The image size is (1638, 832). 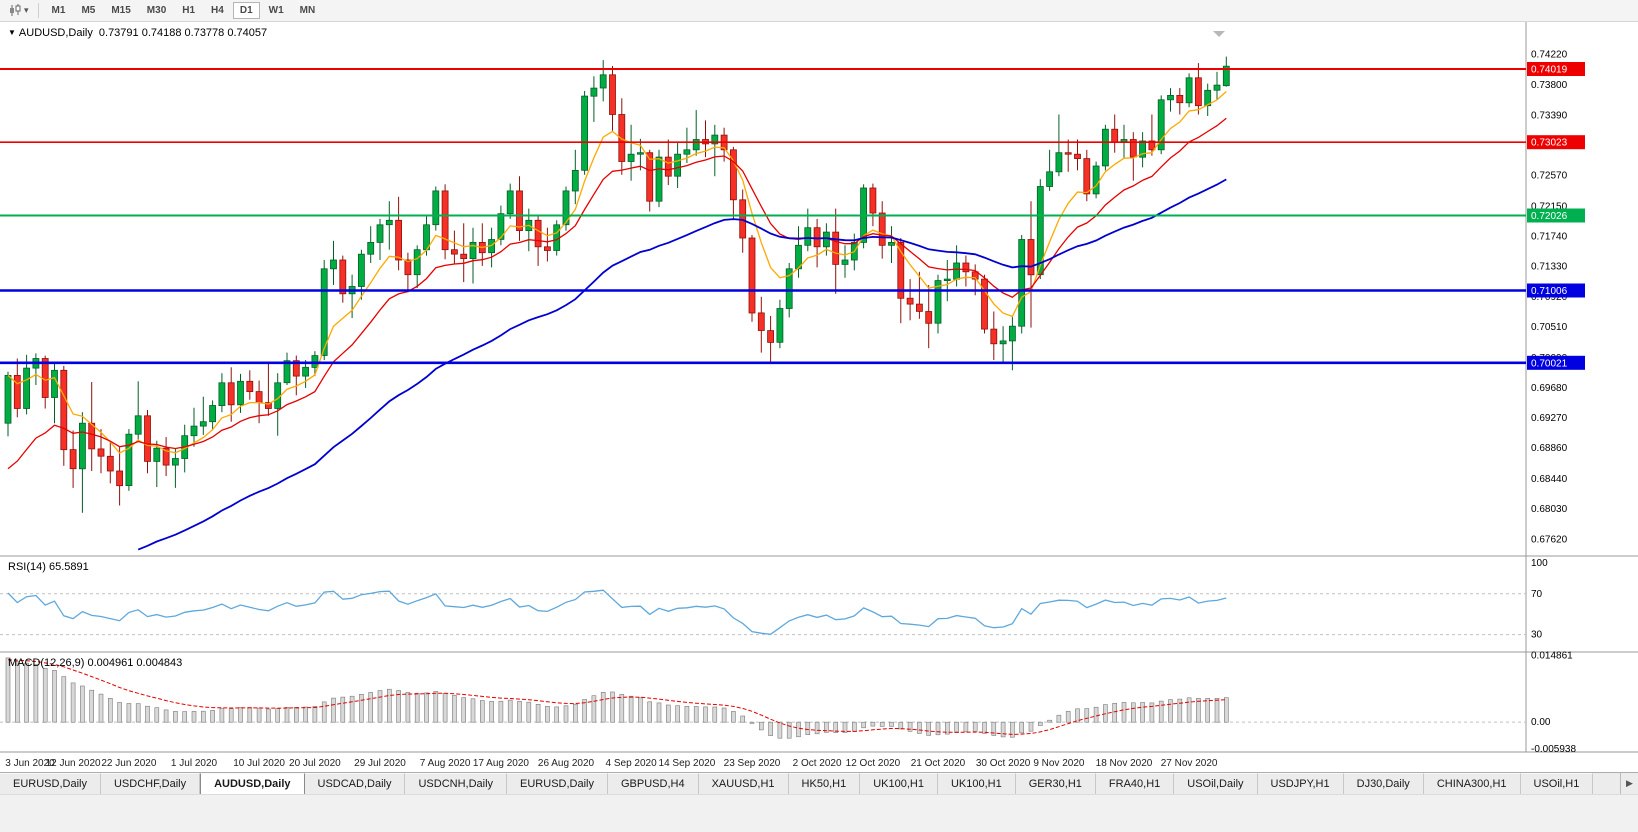 I want to click on svg-text: 20 Jul 2020, so click(x=315, y=763).